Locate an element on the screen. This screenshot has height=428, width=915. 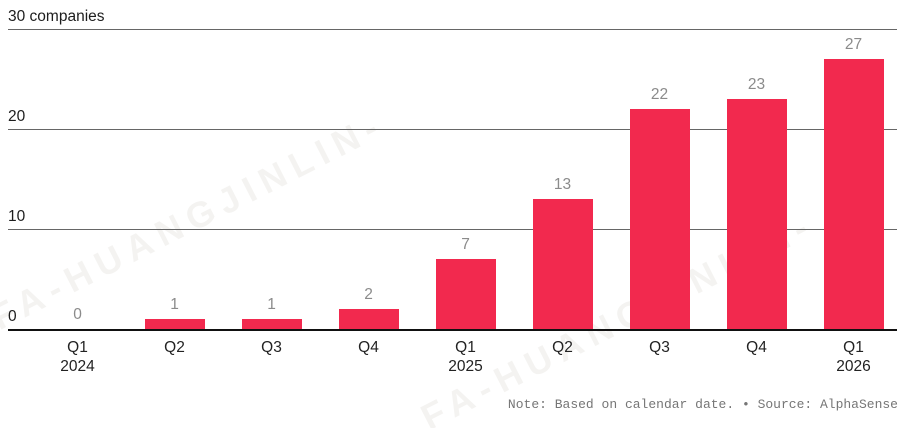
y-tick-label-10: 10 is located at coordinates (17, 216).